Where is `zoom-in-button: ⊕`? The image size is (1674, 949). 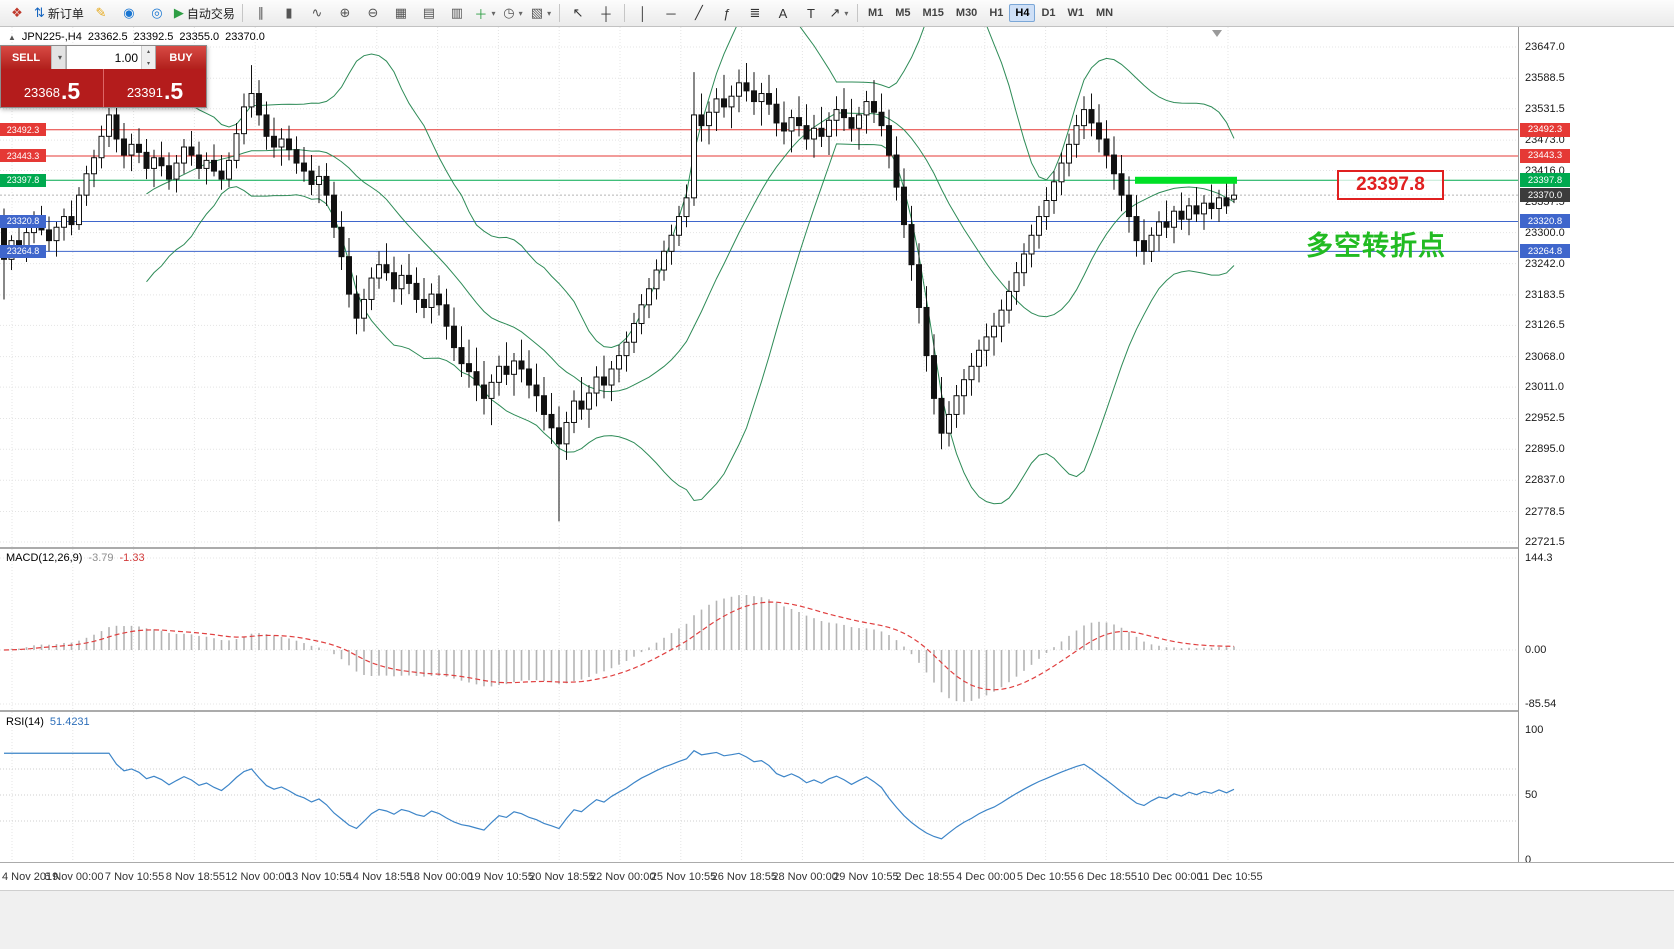
zoom-in-button: ⊕ is located at coordinates (345, 13).